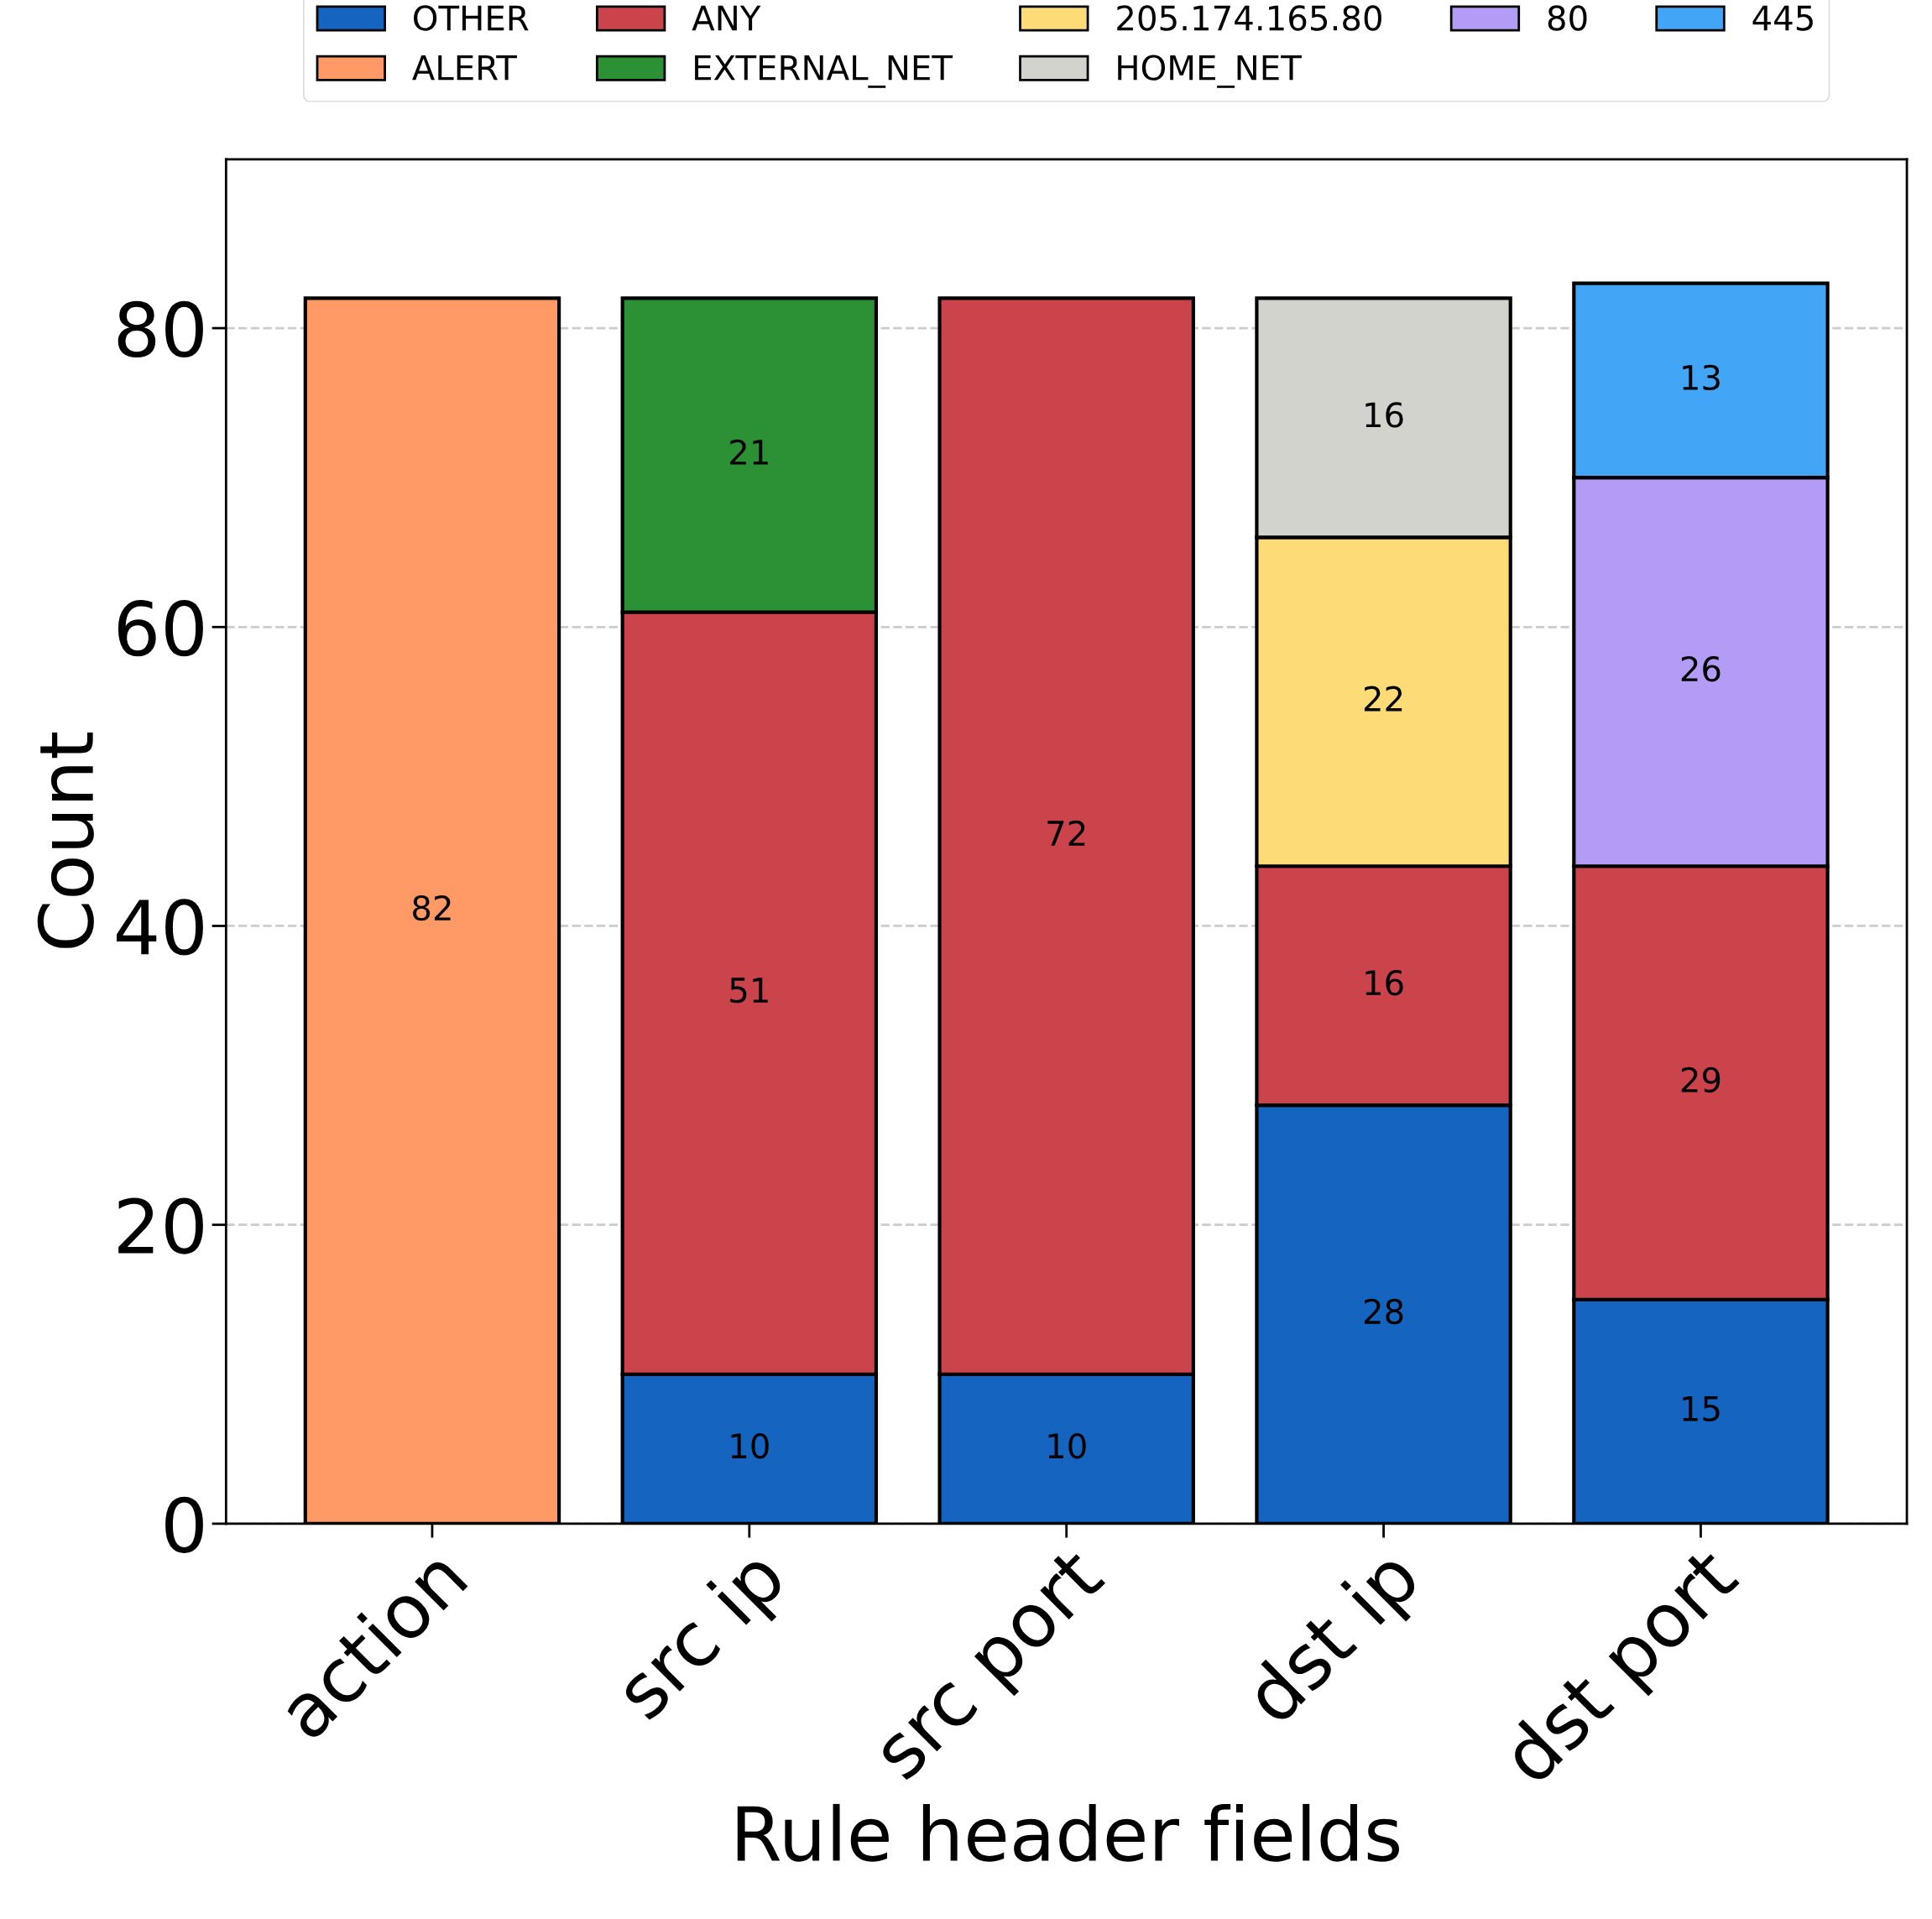 The height and width of the screenshot is (1919, 1932). What do you see at coordinates (1701, 1408) in the screenshot?
I see `data-label: 15` at bounding box center [1701, 1408].